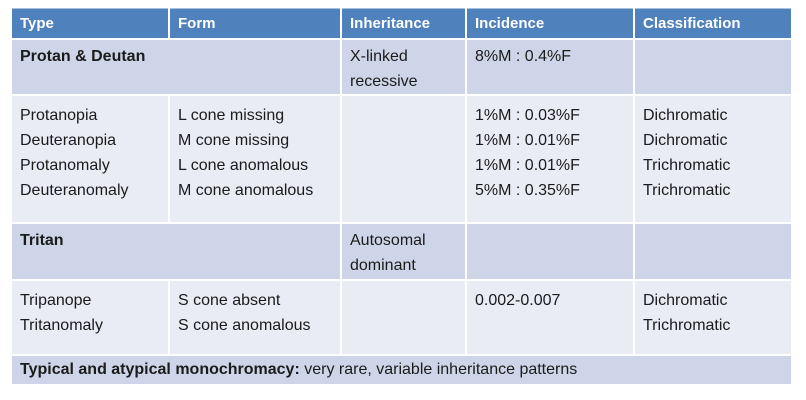 The width and height of the screenshot is (806, 400). I want to click on protan-classification-cell, so click(713, 67).